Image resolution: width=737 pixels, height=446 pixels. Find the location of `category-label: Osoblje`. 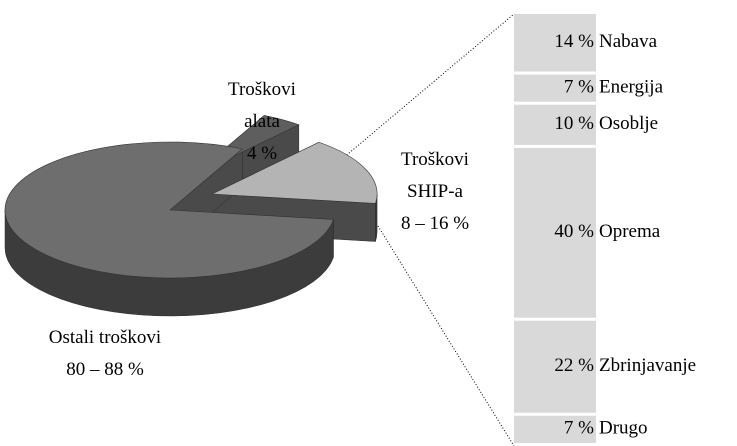

category-label: Osoblje is located at coordinates (628, 123).